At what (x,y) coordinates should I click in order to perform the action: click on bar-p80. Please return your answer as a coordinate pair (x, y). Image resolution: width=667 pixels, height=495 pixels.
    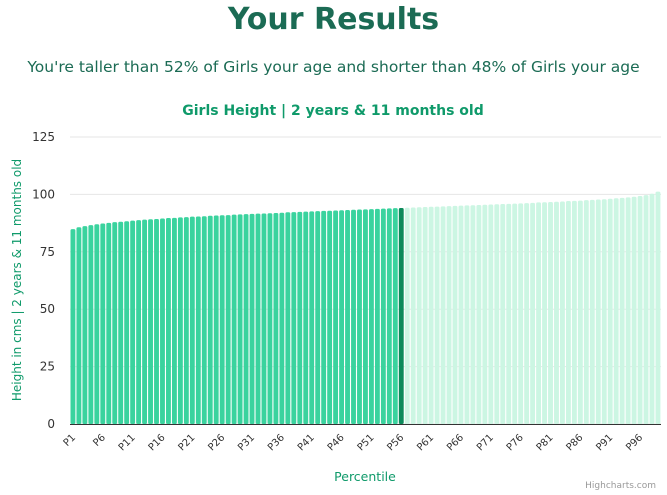
    Looking at the image, I should click on (544, 313).